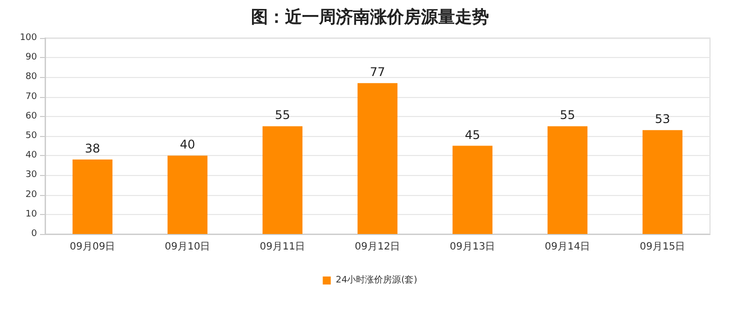  I want to click on chart-title: 图：近一周济南涨价房源量走势, so click(370, 18).